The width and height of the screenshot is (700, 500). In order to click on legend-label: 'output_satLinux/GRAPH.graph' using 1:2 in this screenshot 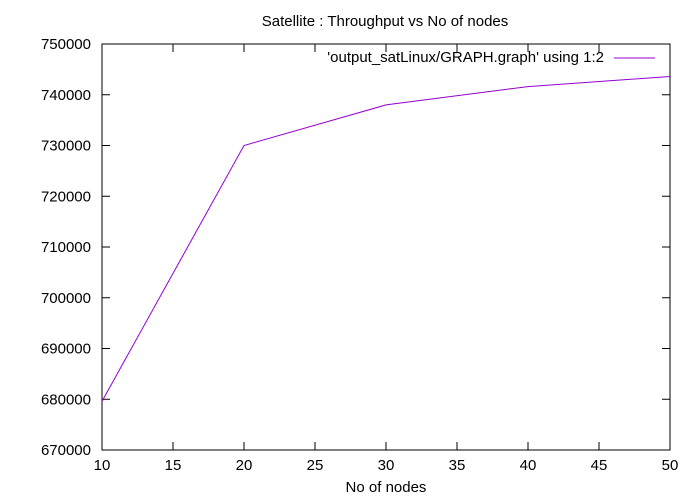, I will do `click(465, 57)`.